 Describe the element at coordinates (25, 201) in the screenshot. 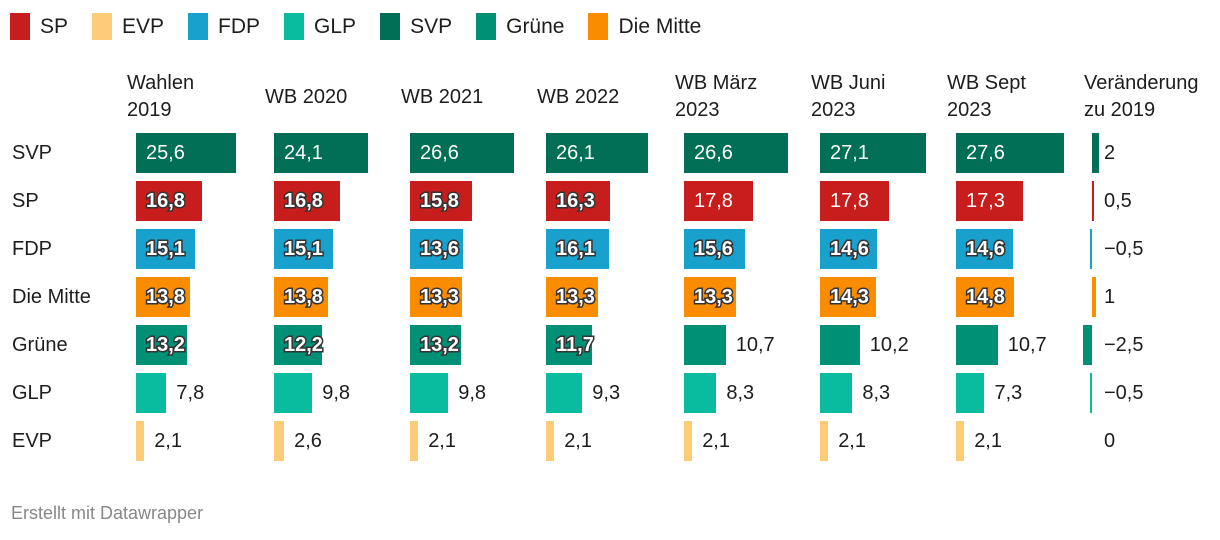

I see `row-label: SP` at that location.